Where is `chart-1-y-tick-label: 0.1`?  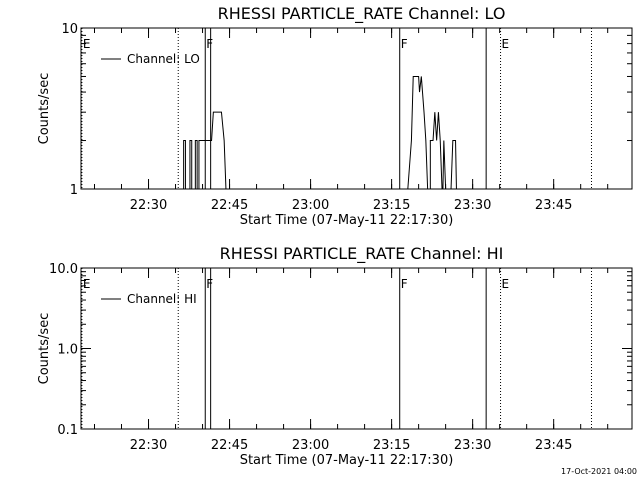
chart-1-y-tick-label: 0.1 is located at coordinates (67, 430).